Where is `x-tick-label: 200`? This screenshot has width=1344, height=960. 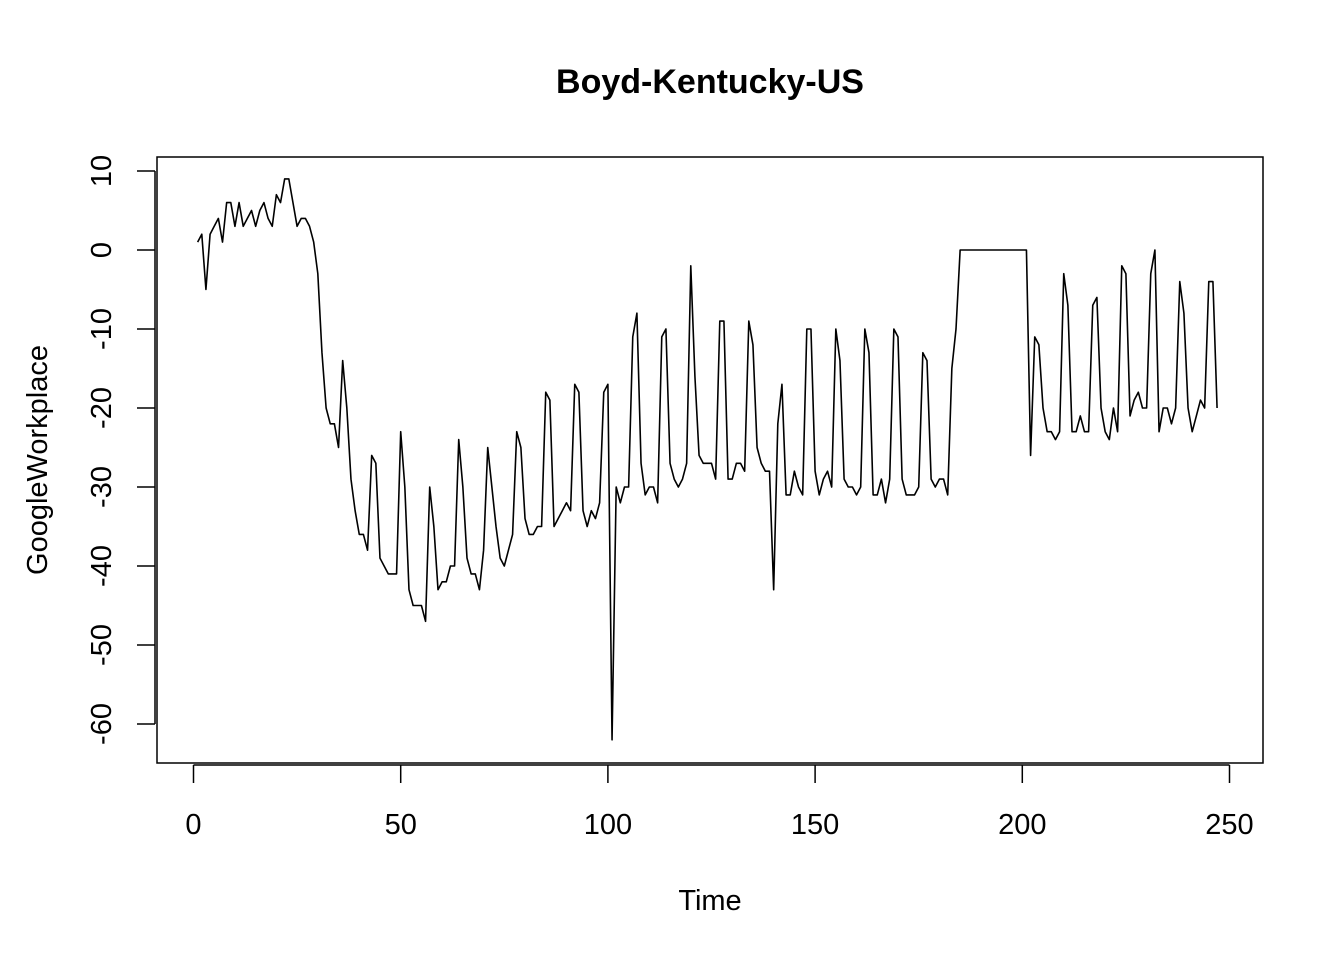
x-tick-label: 200 is located at coordinates (1022, 825).